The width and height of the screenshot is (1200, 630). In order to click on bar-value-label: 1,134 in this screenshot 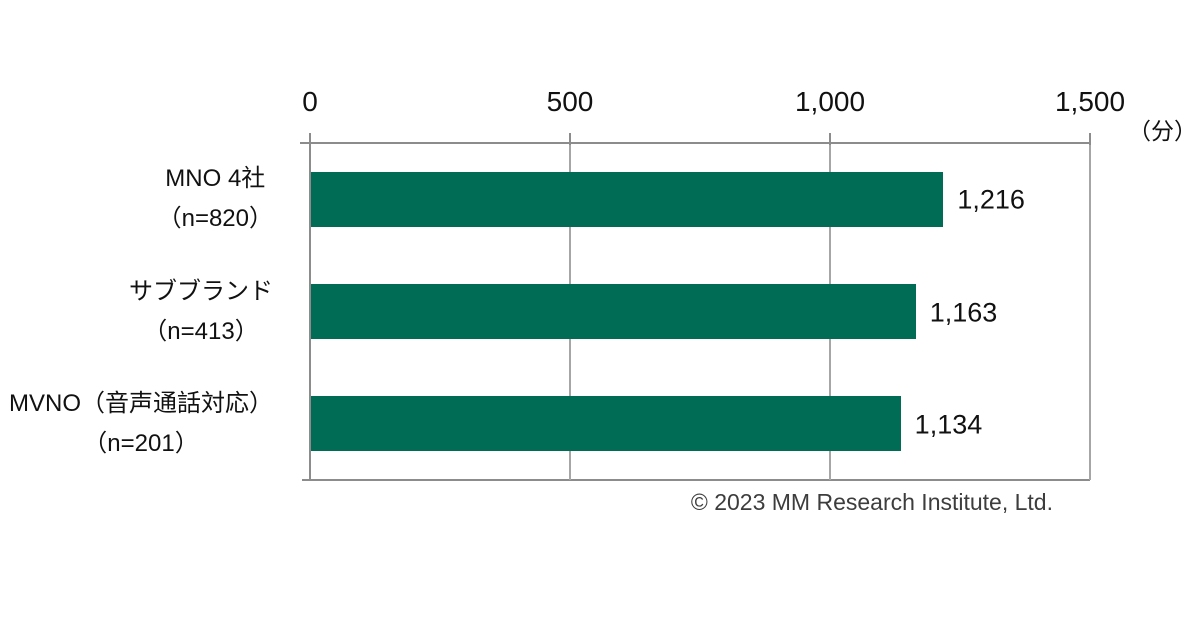, I will do `click(948, 424)`.